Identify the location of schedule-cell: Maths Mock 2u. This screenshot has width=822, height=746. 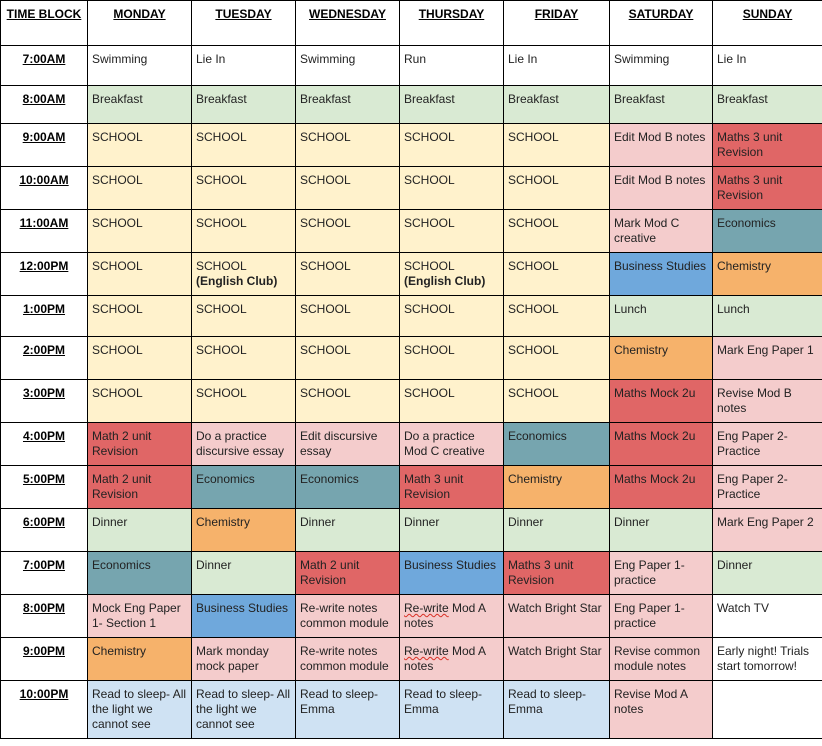
(661, 401).